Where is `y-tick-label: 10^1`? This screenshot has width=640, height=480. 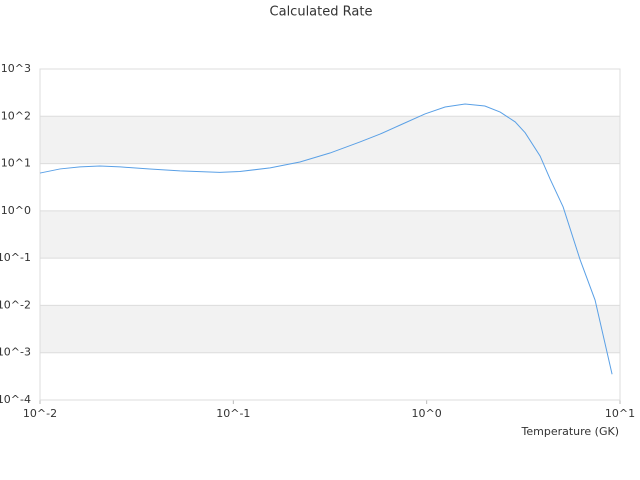 y-tick-label: 10^1 is located at coordinates (16, 163).